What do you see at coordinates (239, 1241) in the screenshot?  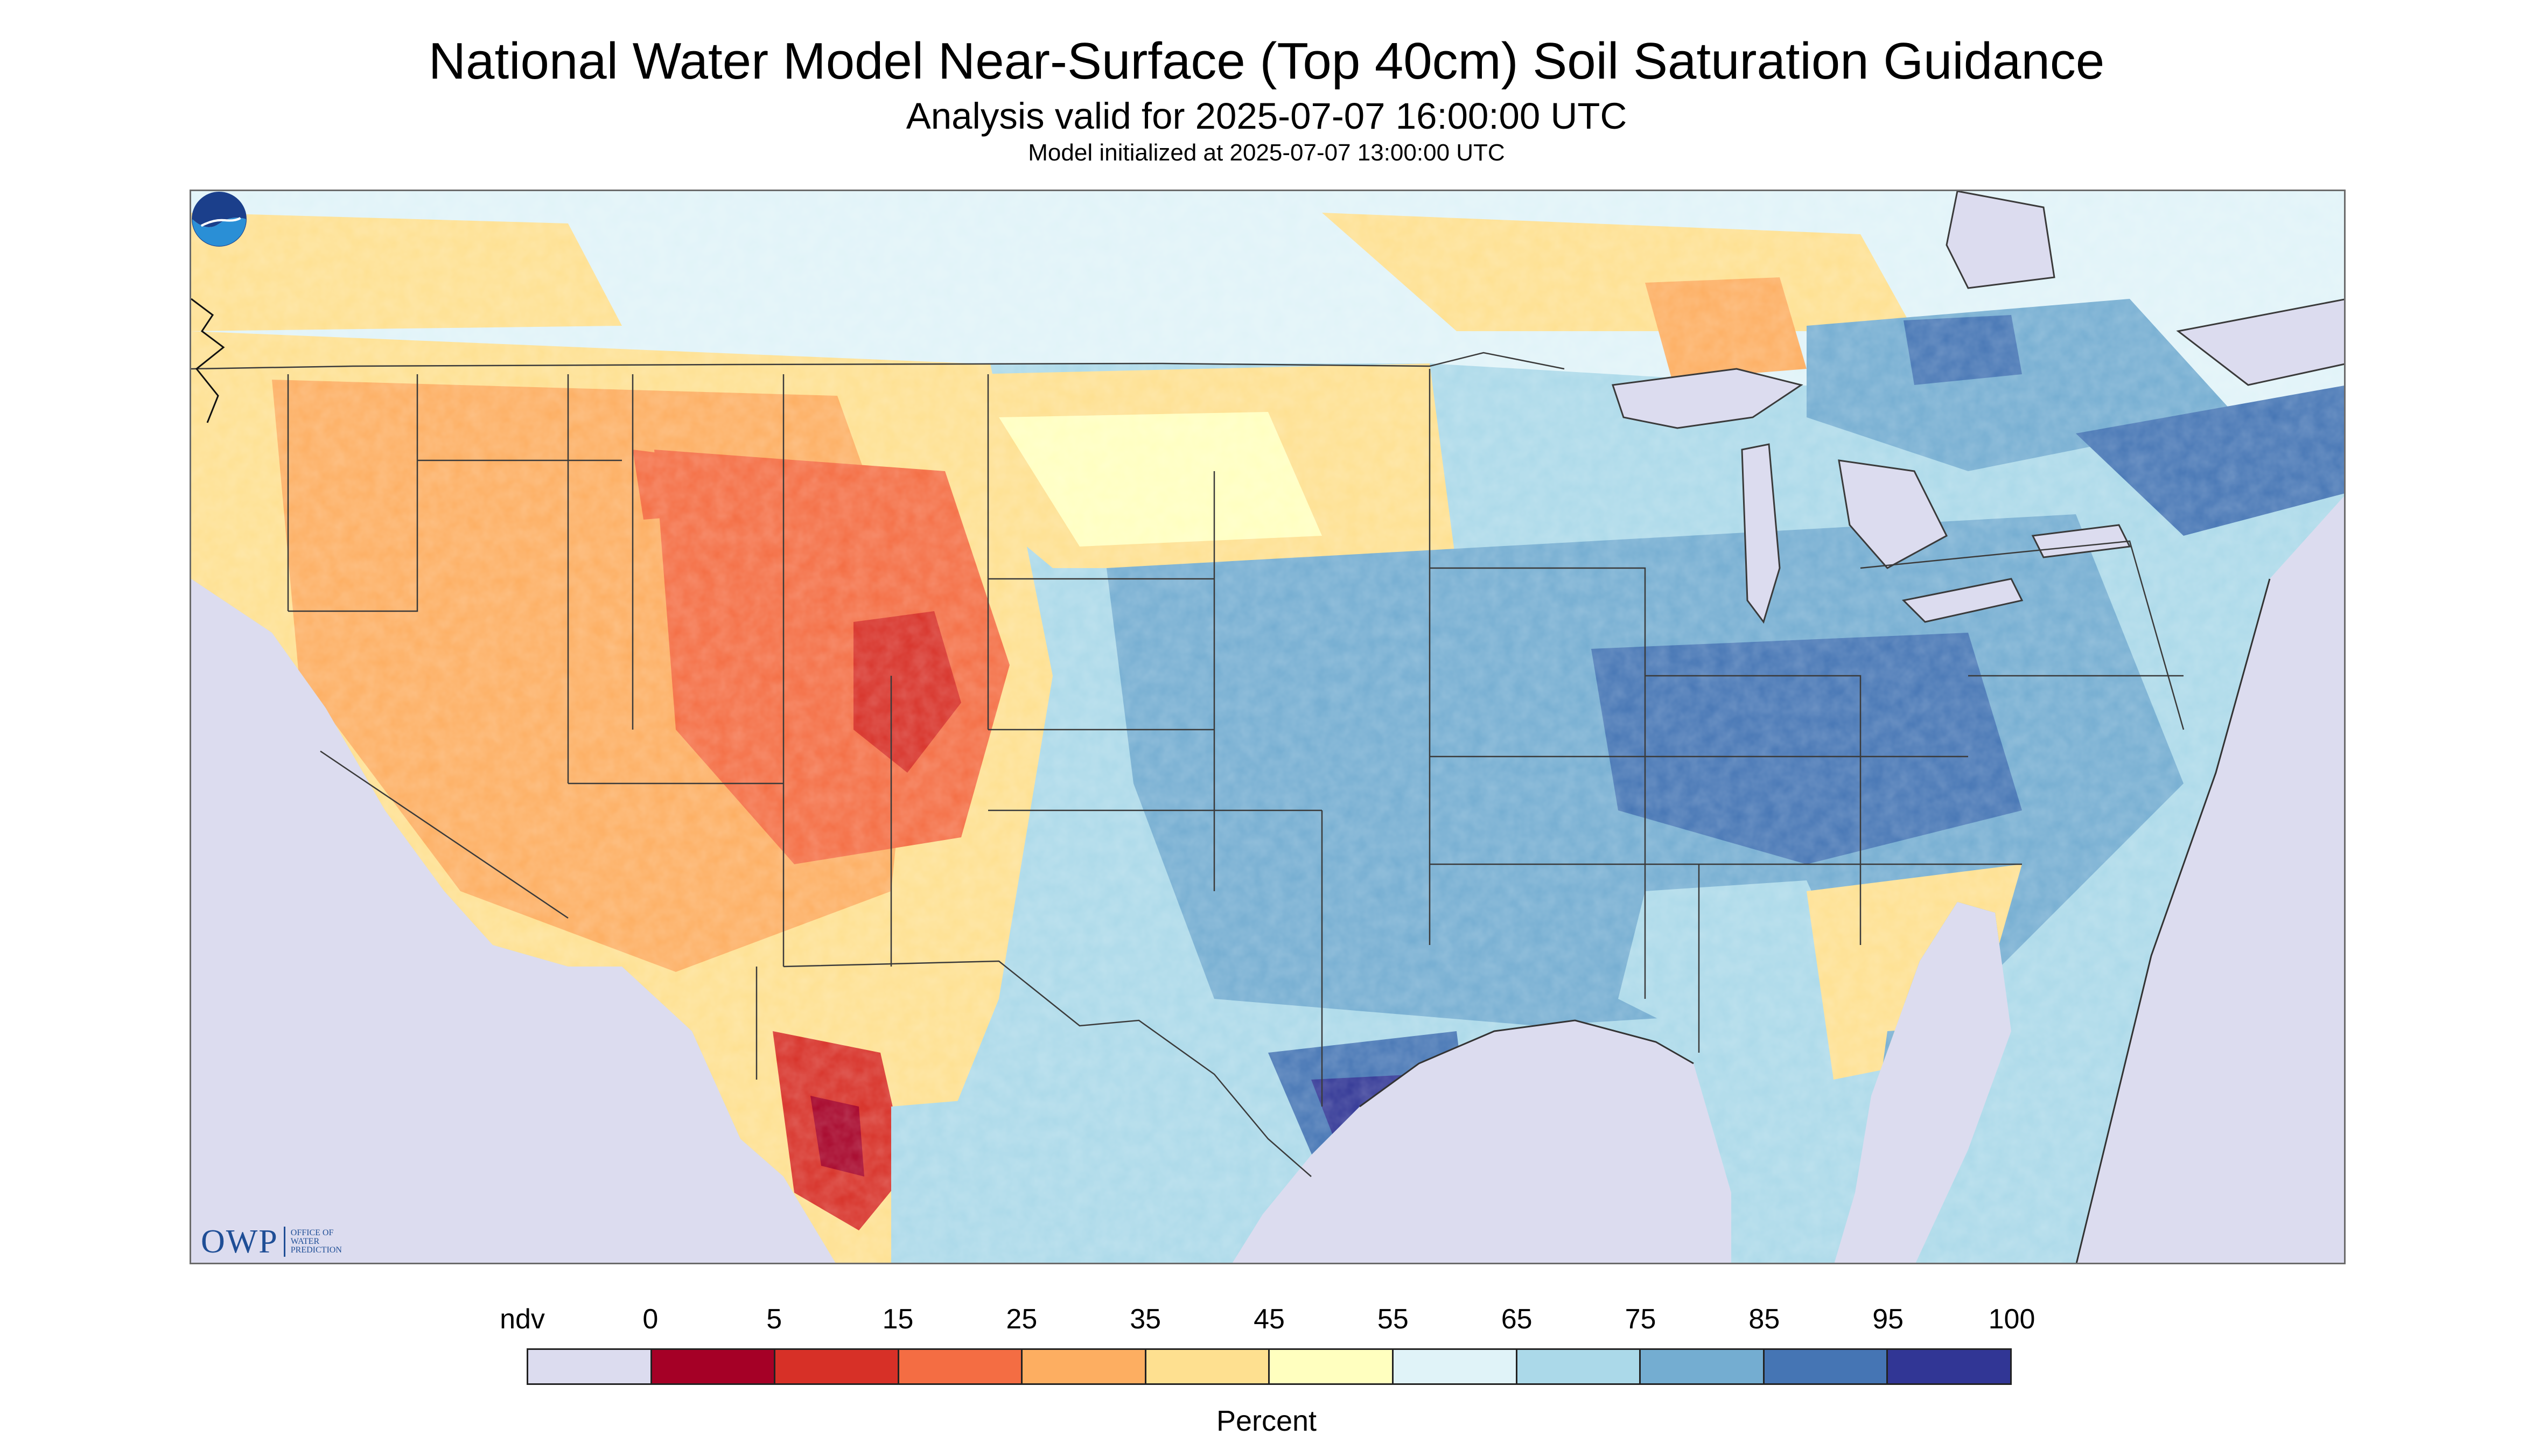 I see `owp-letters: OWP` at bounding box center [239, 1241].